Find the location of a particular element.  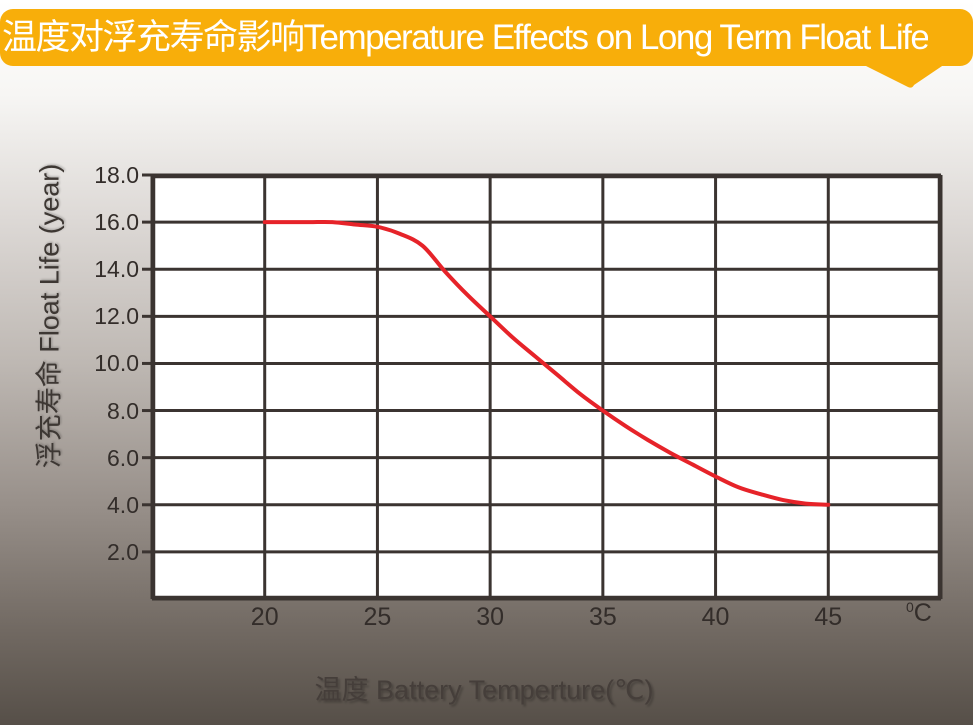

y-tick-label: 12.0 is located at coordinates (116, 316).